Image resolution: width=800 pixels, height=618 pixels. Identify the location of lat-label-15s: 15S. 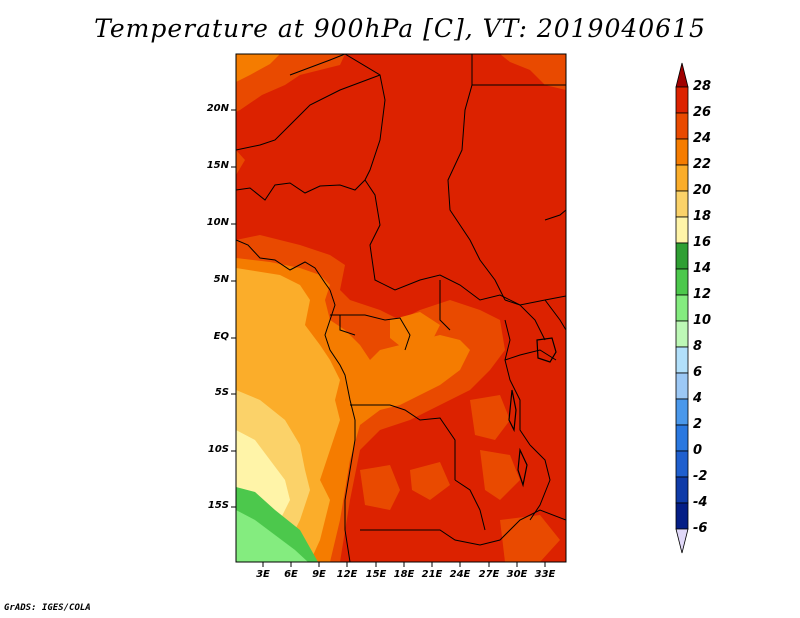
(218, 505).